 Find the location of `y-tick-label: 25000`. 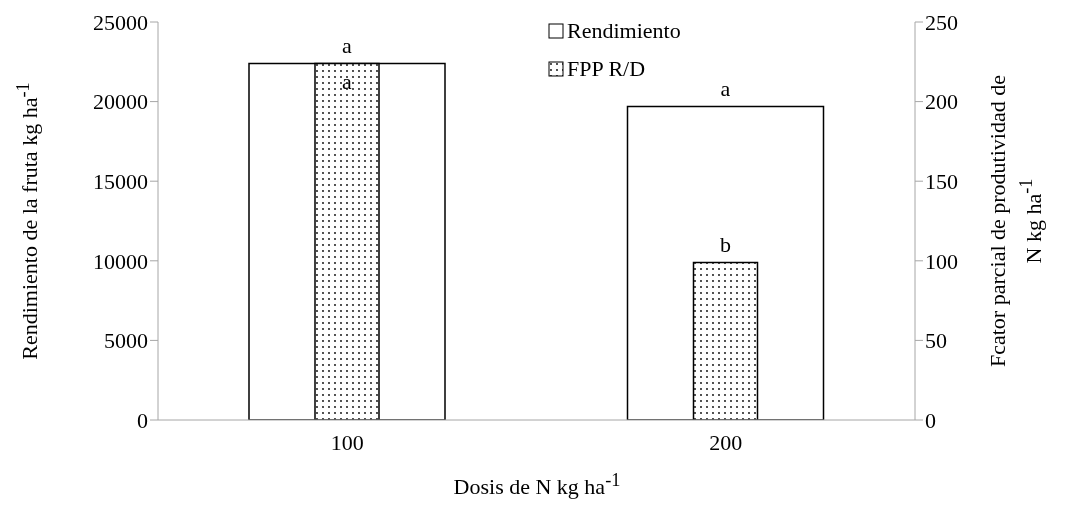

y-tick-label: 25000 is located at coordinates (120, 22).